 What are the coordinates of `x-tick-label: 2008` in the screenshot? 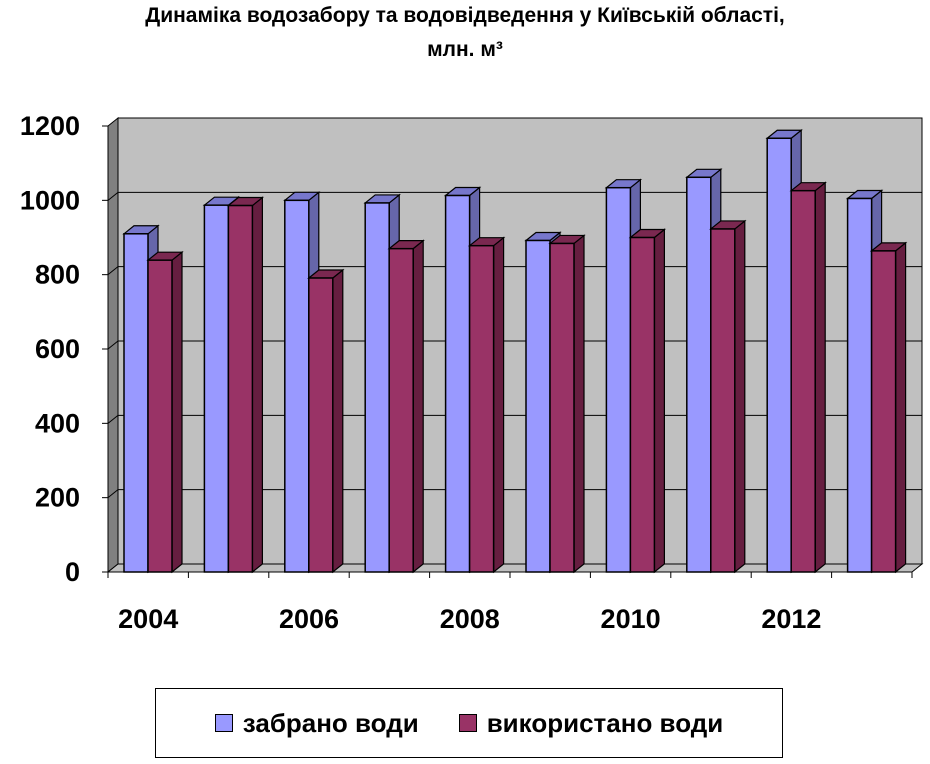 It's located at (470, 619).